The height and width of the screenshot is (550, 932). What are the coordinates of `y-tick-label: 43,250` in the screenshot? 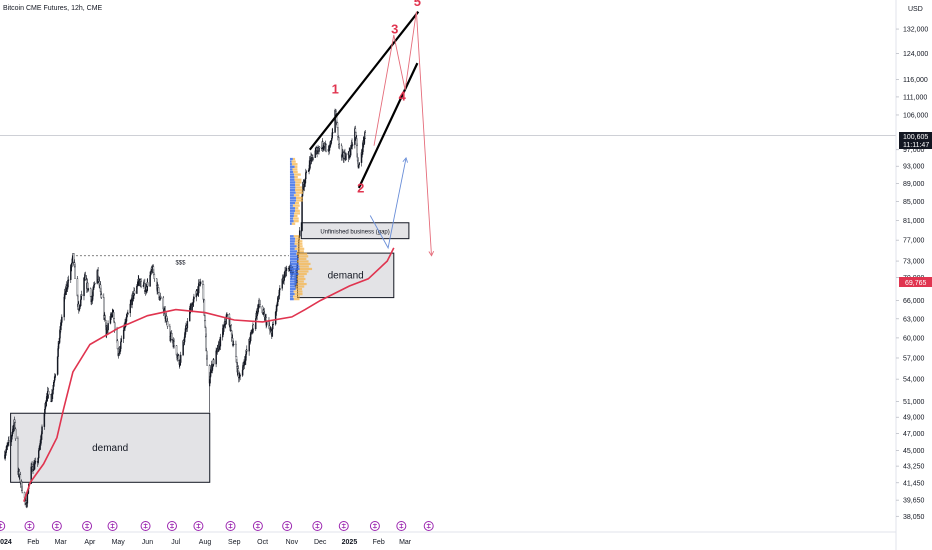 It's located at (914, 467).